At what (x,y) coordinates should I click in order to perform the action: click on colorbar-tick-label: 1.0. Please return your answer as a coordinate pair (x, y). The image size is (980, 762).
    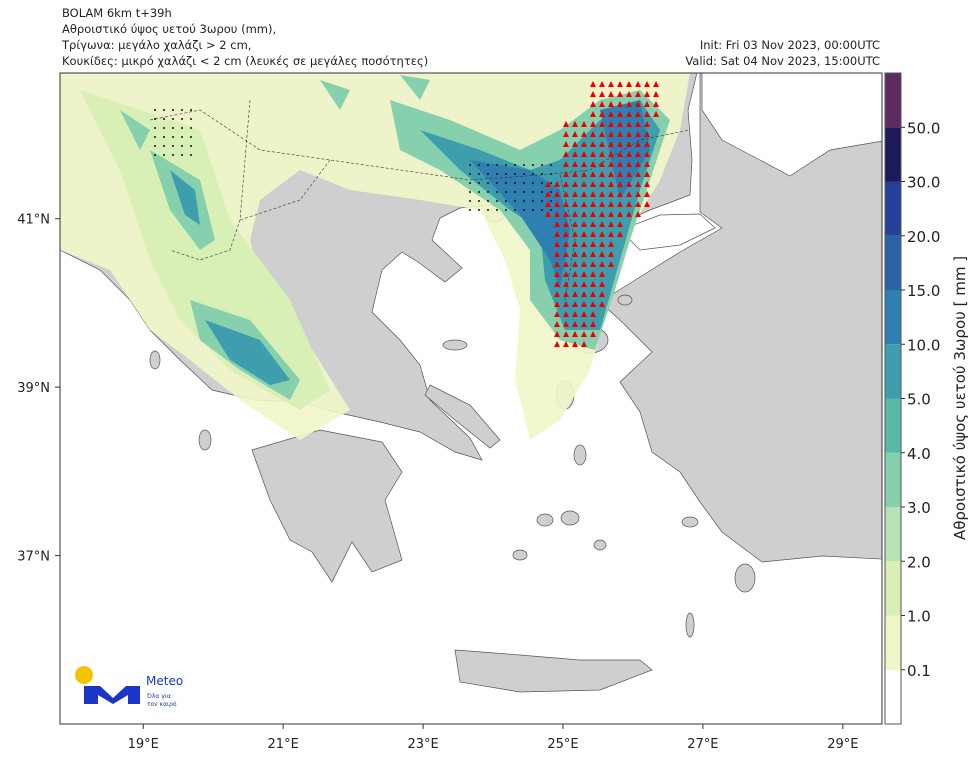
    Looking at the image, I should click on (919, 617).